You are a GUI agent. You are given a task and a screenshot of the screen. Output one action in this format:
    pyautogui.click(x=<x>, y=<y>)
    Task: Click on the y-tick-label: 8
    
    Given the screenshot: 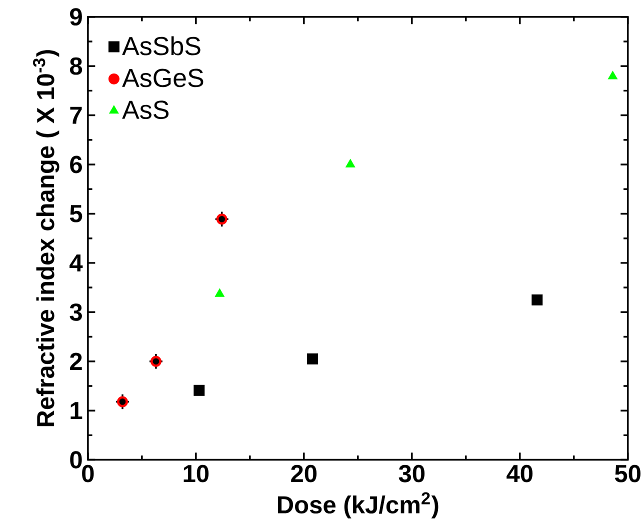 What is the action you would take?
    pyautogui.click(x=76, y=66)
    